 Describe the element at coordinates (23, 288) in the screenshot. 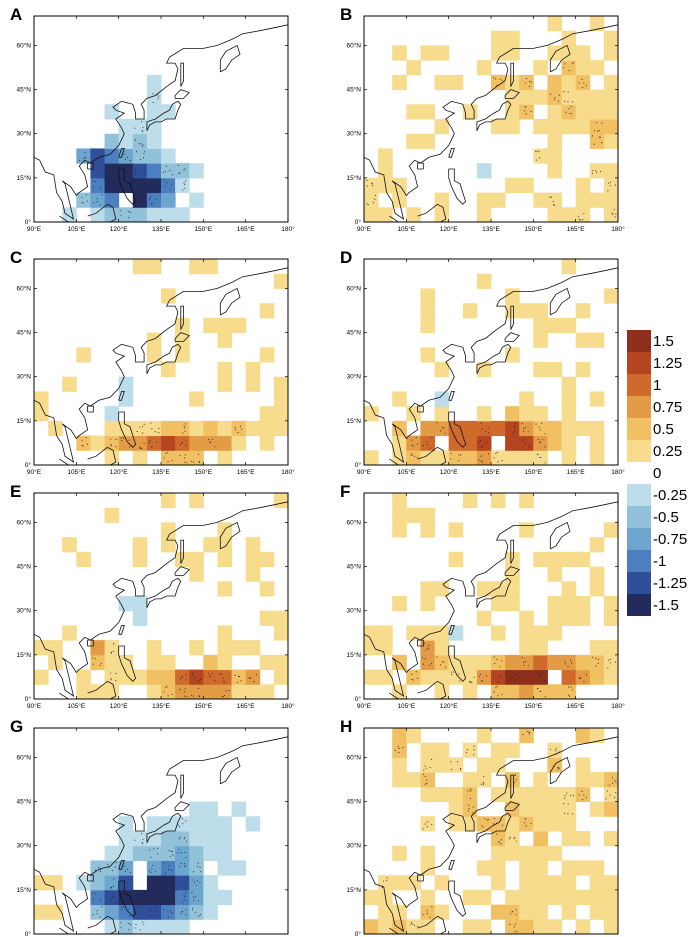

I see `lat-tick-label: 60°N` at that location.